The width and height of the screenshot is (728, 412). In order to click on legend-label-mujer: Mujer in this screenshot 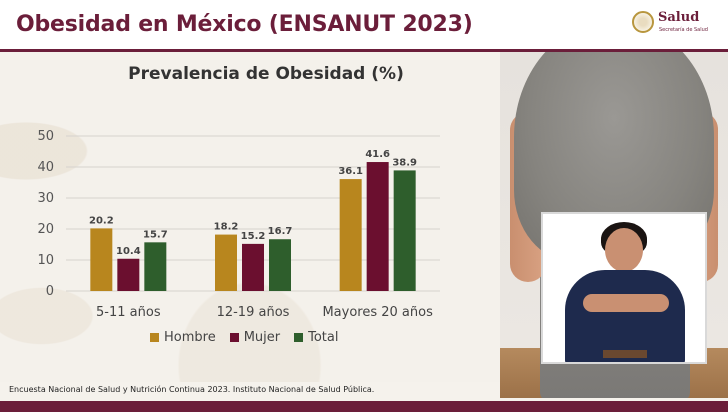, I will do `click(262, 337)`.